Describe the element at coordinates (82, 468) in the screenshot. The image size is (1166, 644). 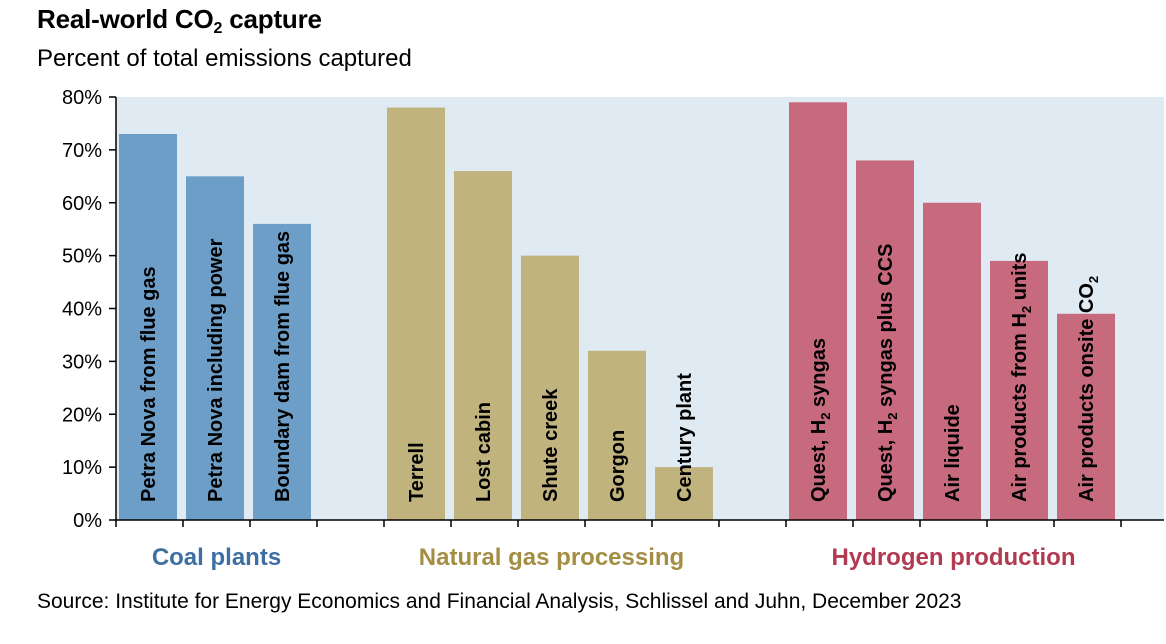
I see `y-tick-label: 10%` at that location.